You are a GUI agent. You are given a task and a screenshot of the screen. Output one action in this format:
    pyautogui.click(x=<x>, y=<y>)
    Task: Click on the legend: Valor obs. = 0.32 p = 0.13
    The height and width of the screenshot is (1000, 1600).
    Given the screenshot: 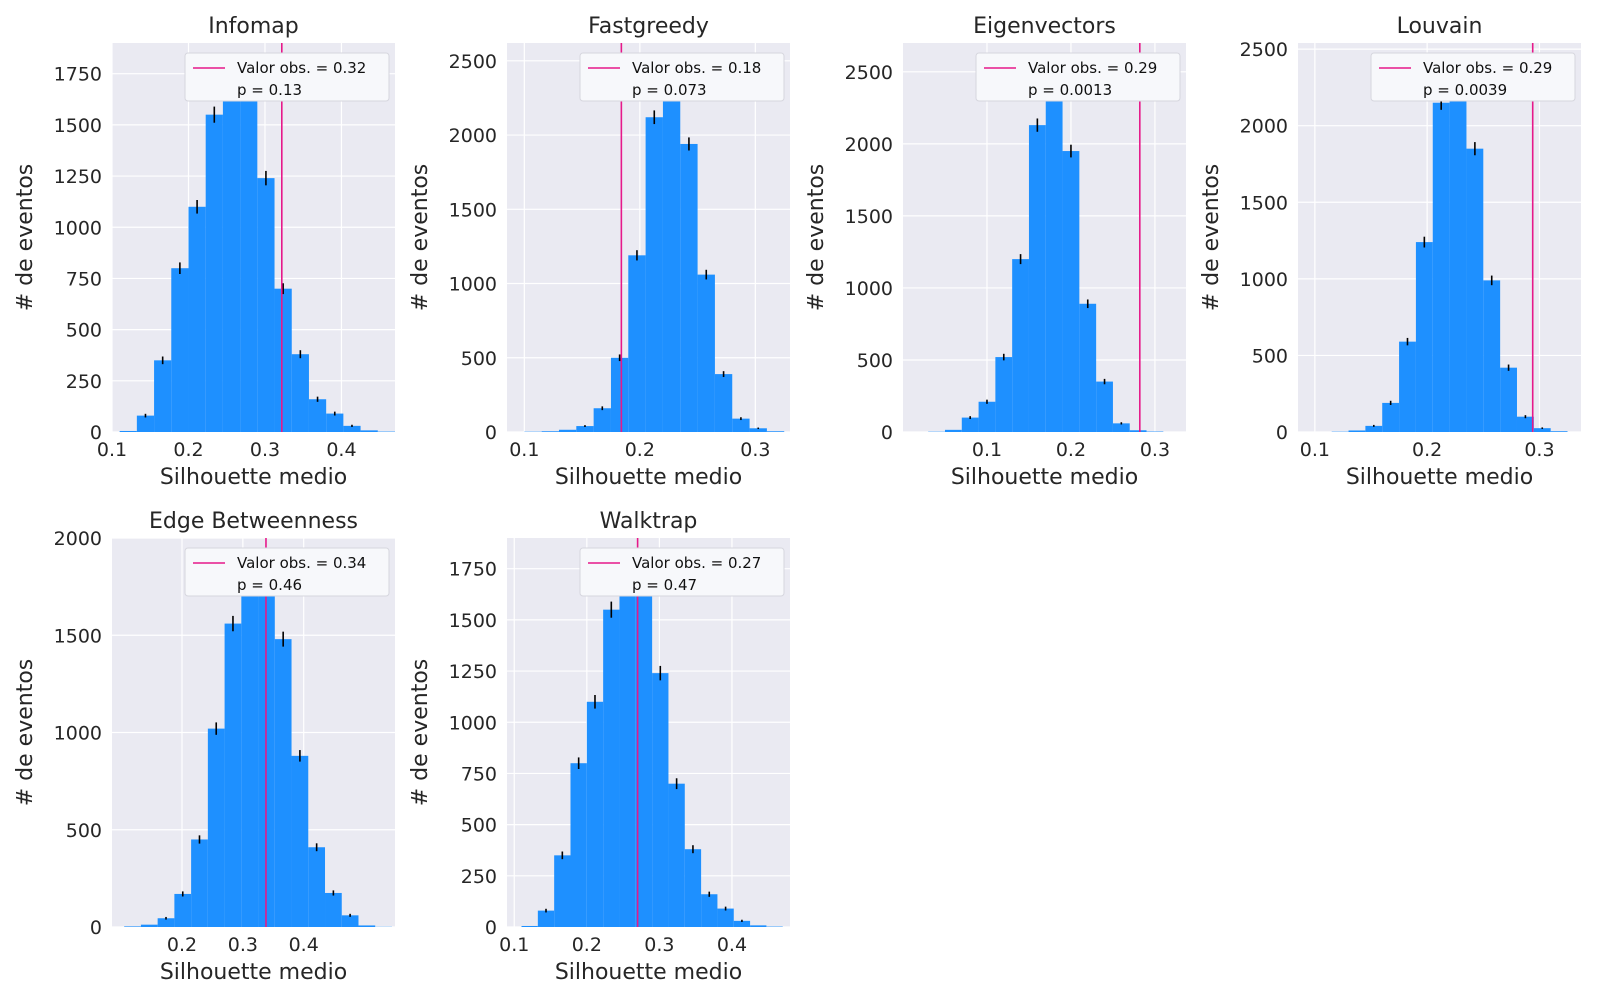 What is the action you would take?
    pyautogui.click(x=287, y=77)
    